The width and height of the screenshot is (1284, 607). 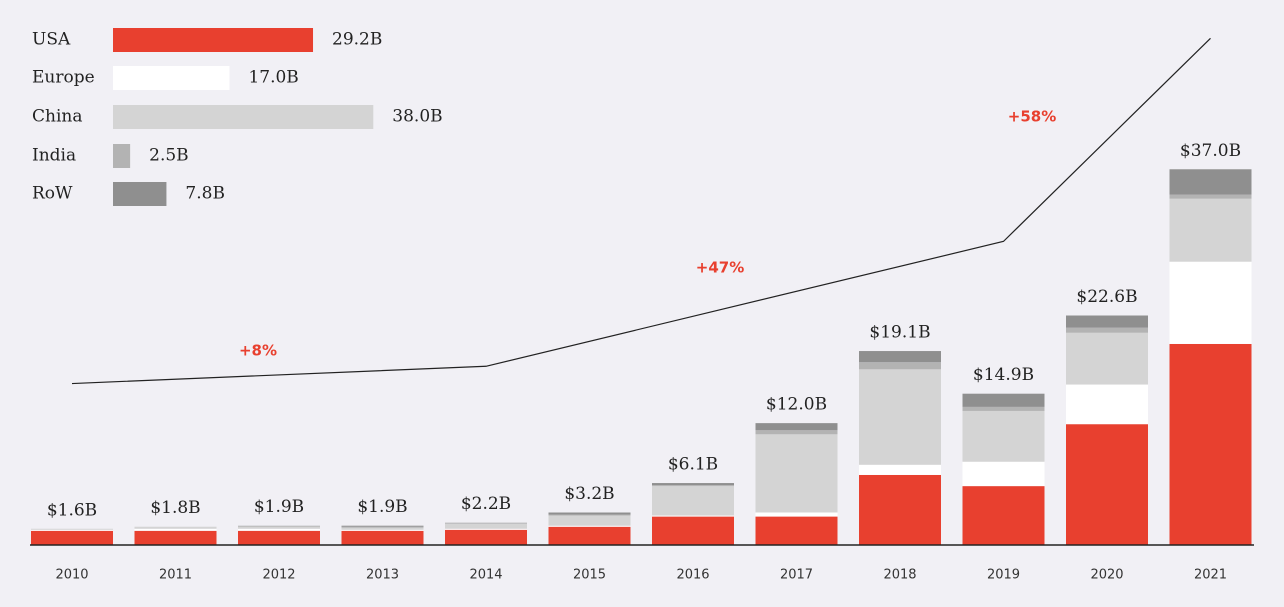 What do you see at coordinates (169, 156) in the screenshot?
I see `legend-value: 2.5B` at bounding box center [169, 156].